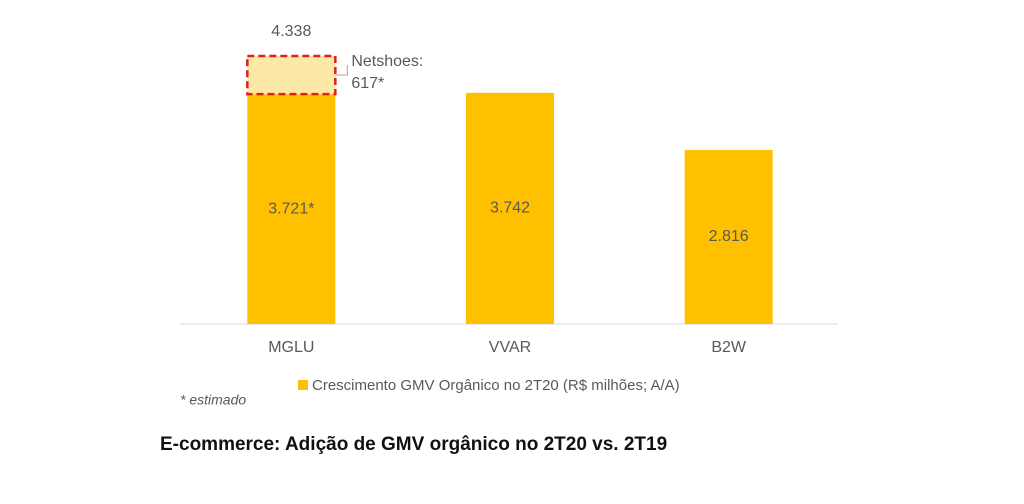 Image resolution: width=1024 pixels, height=504 pixels. Describe the element at coordinates (213, 400) in the screenshot. I see `footnote: * estimado` at that location.